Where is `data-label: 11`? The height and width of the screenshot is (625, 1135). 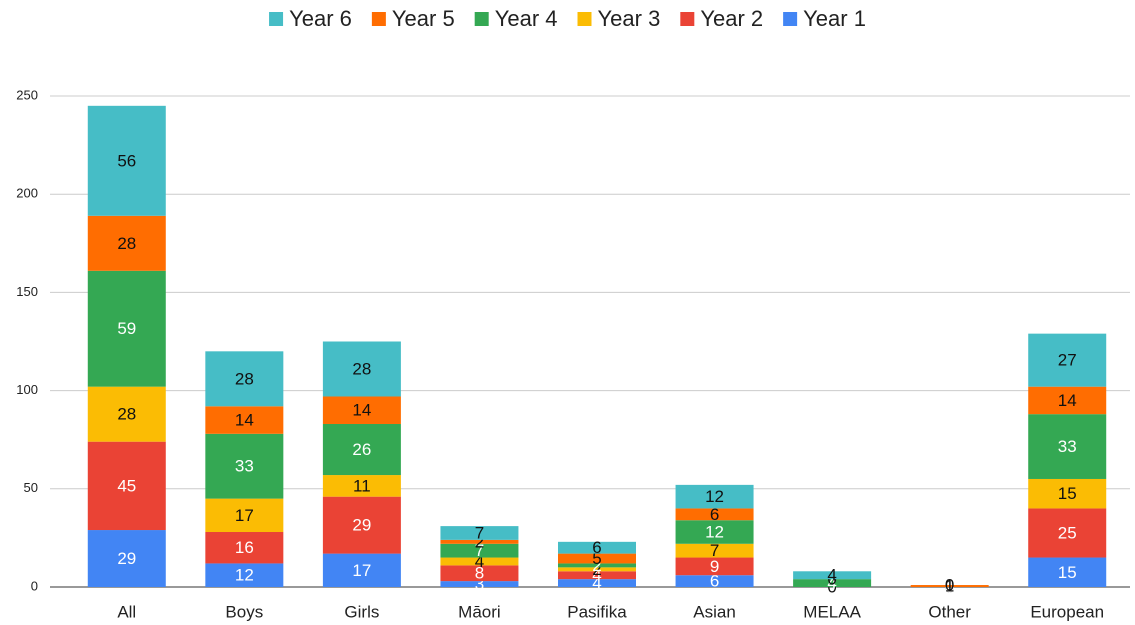
data-label: 11 is located at coordinates (362, 485).